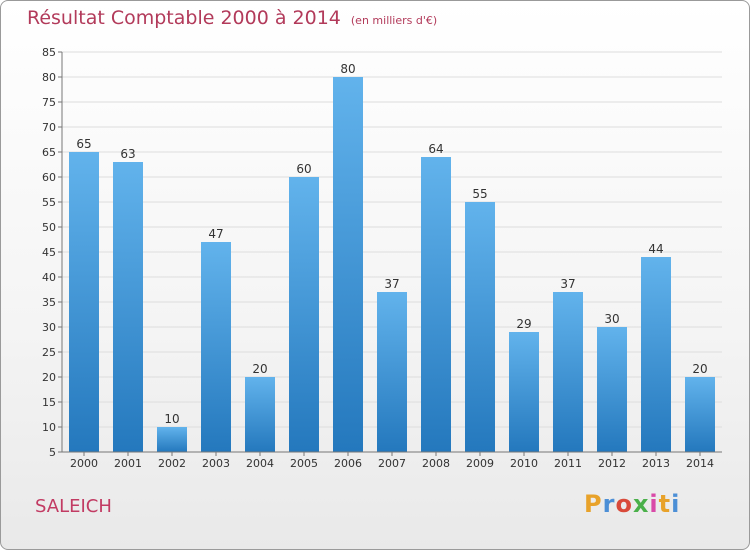  I want to click on bar-value-label: 65, so click(83, 144).